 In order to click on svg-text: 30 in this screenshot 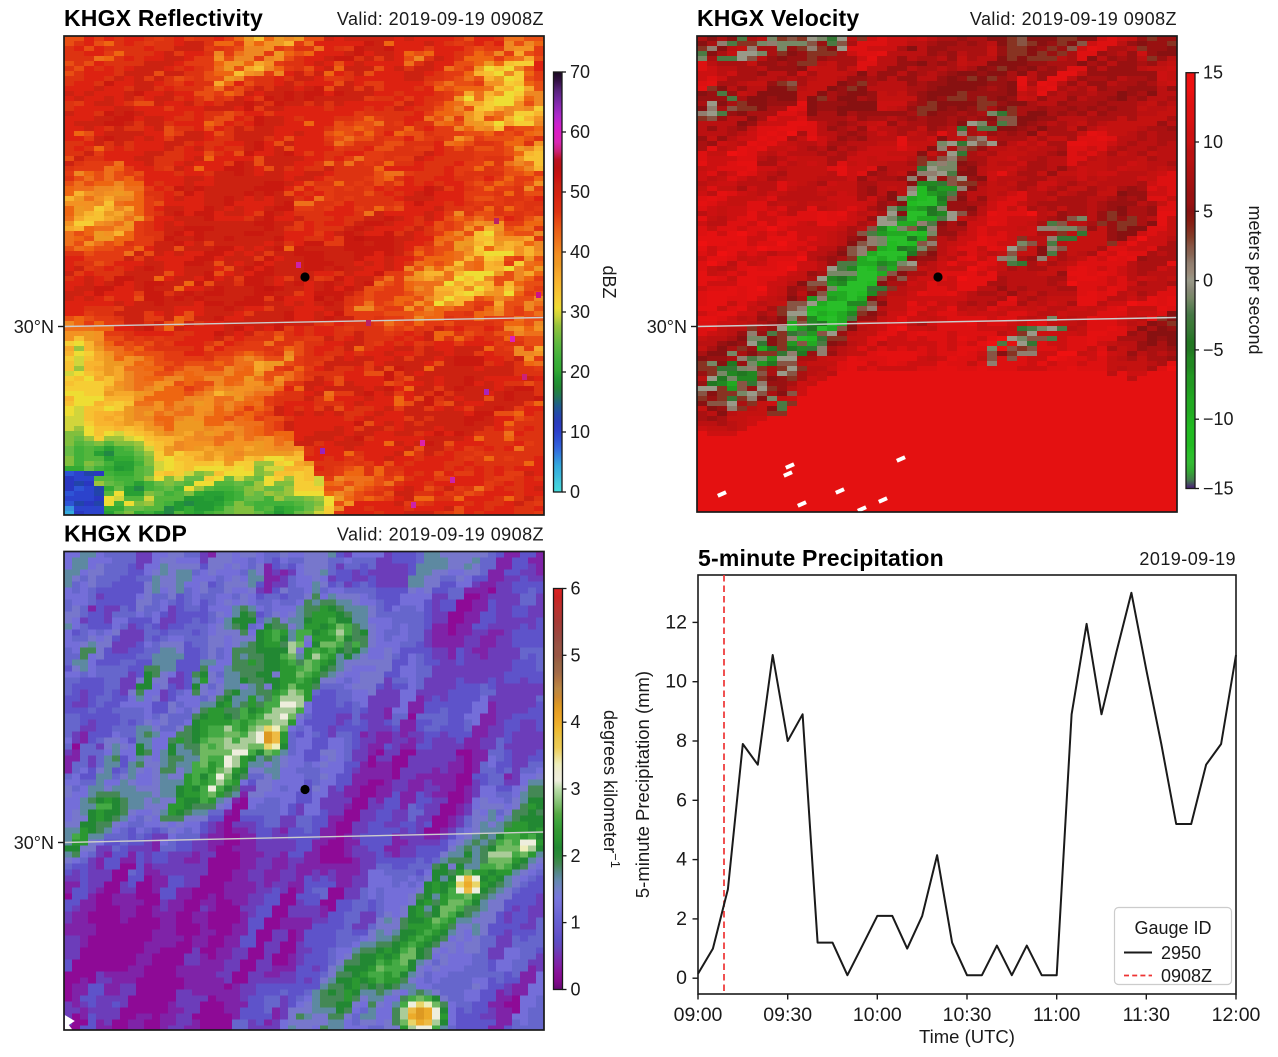, I will do `click(580, 312)`.